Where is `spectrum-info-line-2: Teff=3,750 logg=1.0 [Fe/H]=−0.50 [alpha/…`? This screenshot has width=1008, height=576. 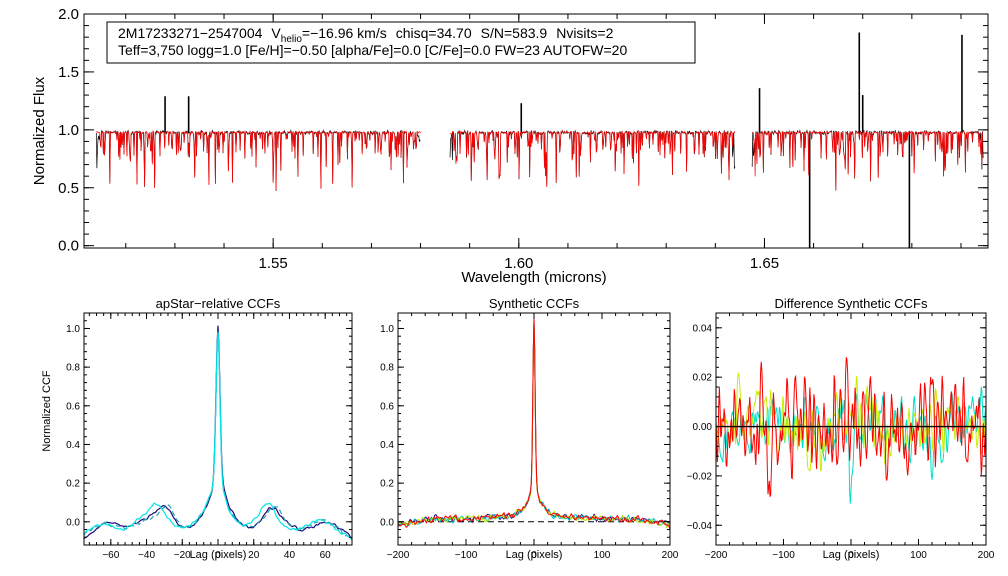 spectrum-info-line-2: Teff=3,750 logg=1.0 [Fe/H]=−0.50 [alpha/… is located at coordinates (372, 50).